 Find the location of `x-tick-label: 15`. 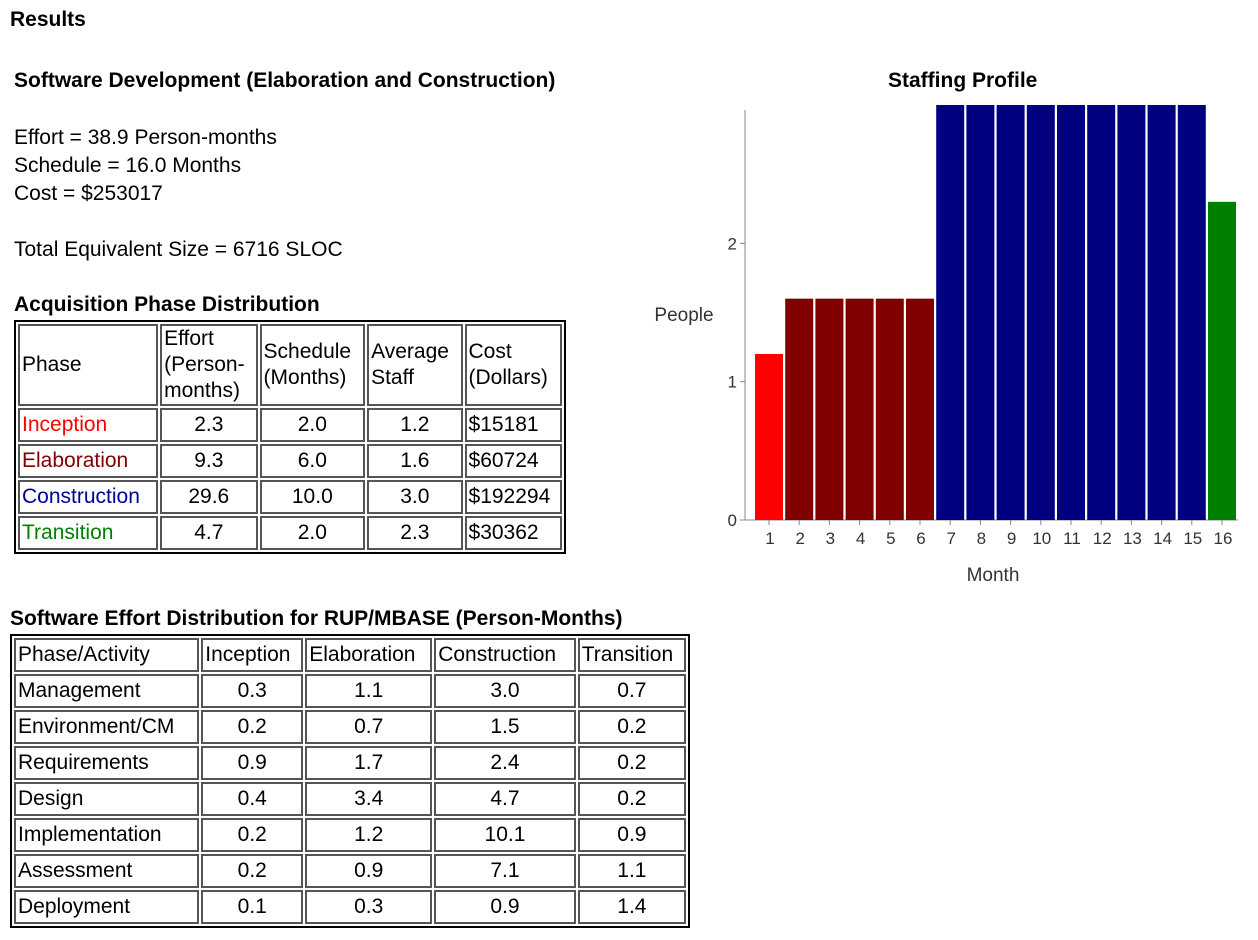

x-tick-label: 15 is located at coordinates (1192, 538).